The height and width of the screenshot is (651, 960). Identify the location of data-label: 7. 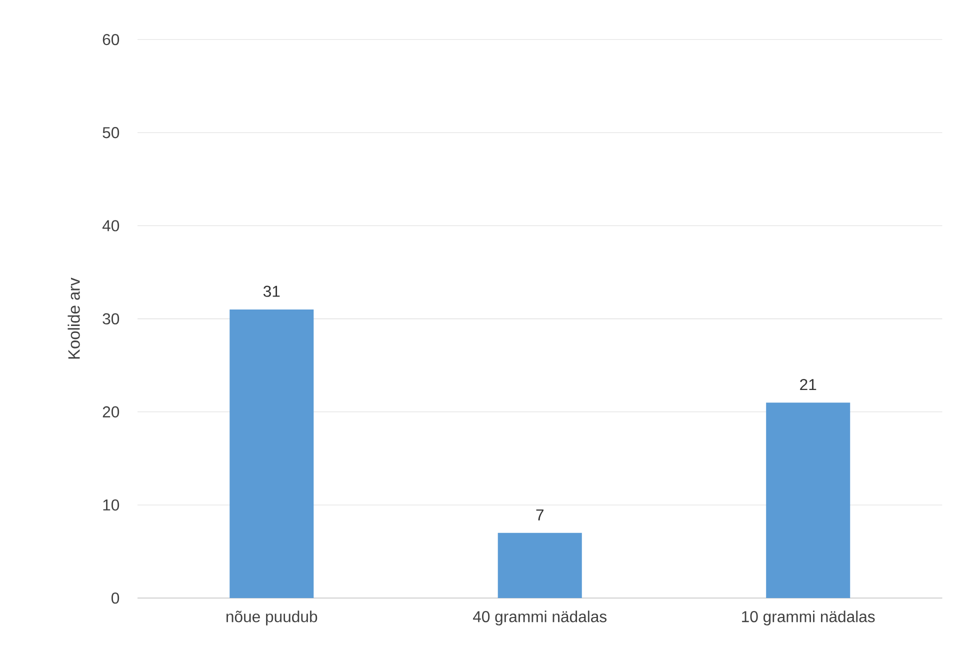
(540, 514).